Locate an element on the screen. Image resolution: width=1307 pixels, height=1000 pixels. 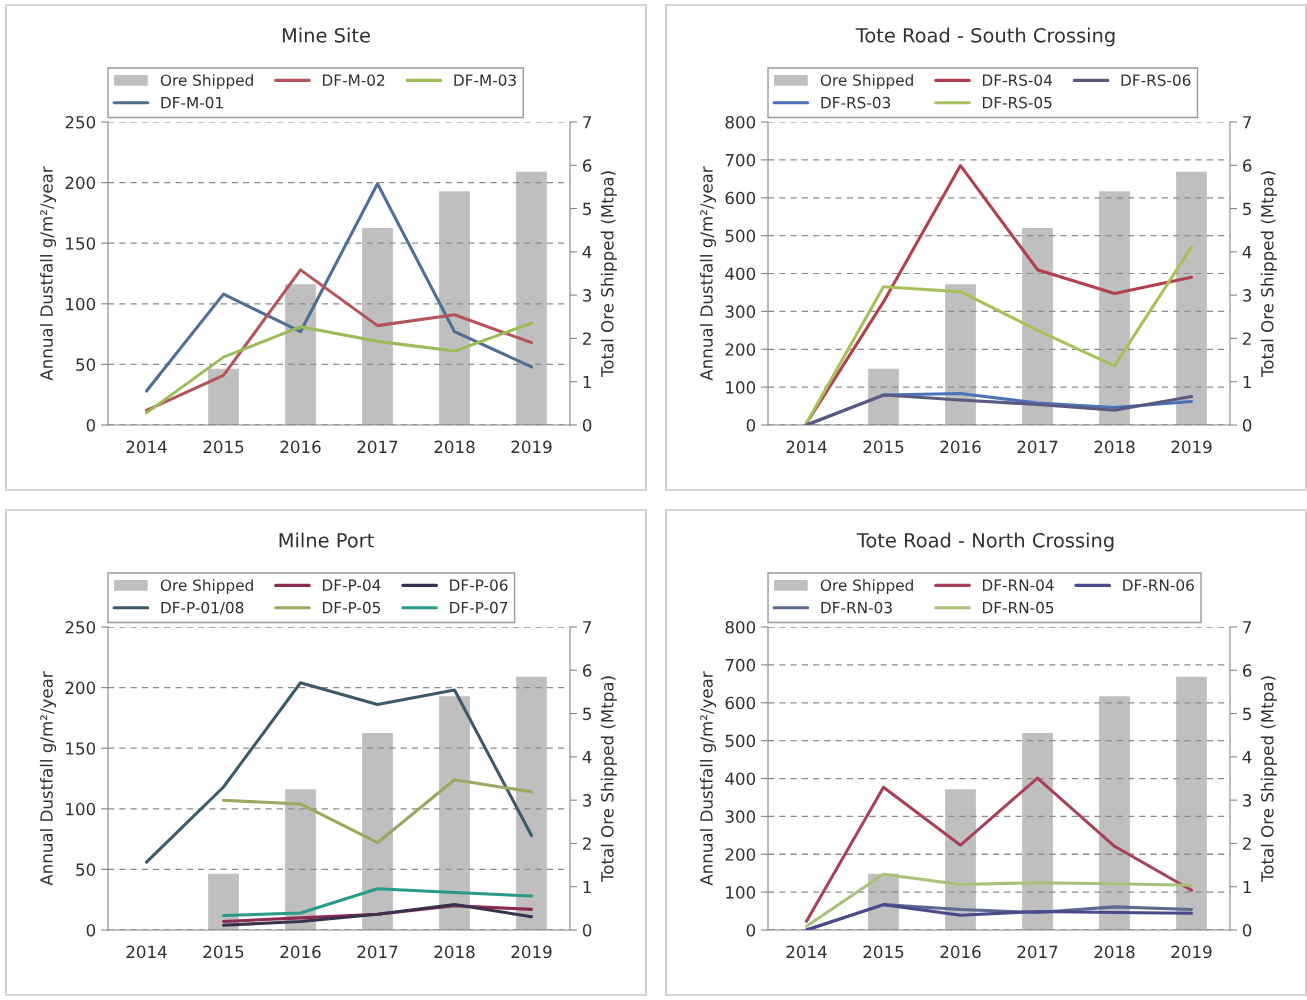
legend-label: DF-RN-06 is located at coordinates (1158, 585).